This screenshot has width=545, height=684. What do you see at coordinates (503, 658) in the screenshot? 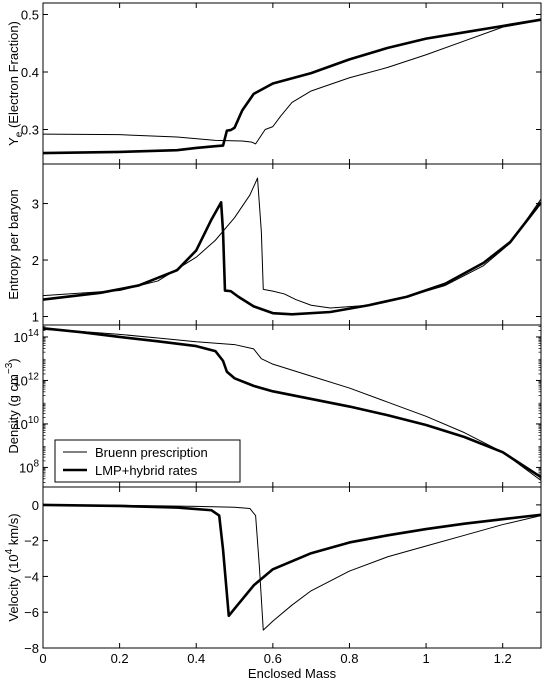
I see `x-tick-label: 1.2` at bounding box center [503, 658].